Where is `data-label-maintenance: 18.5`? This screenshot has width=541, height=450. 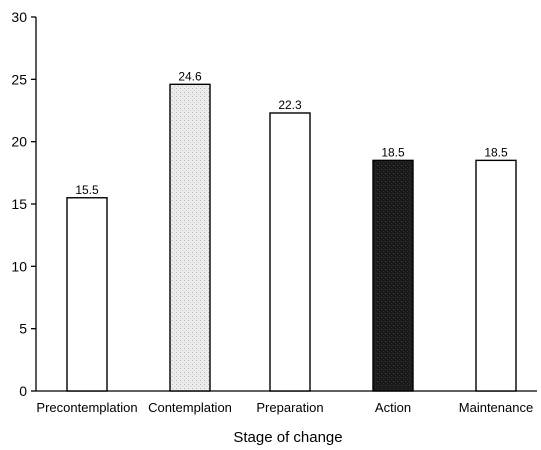 data-label-maintenance: 18.5 is located at coordinates (496, 152).